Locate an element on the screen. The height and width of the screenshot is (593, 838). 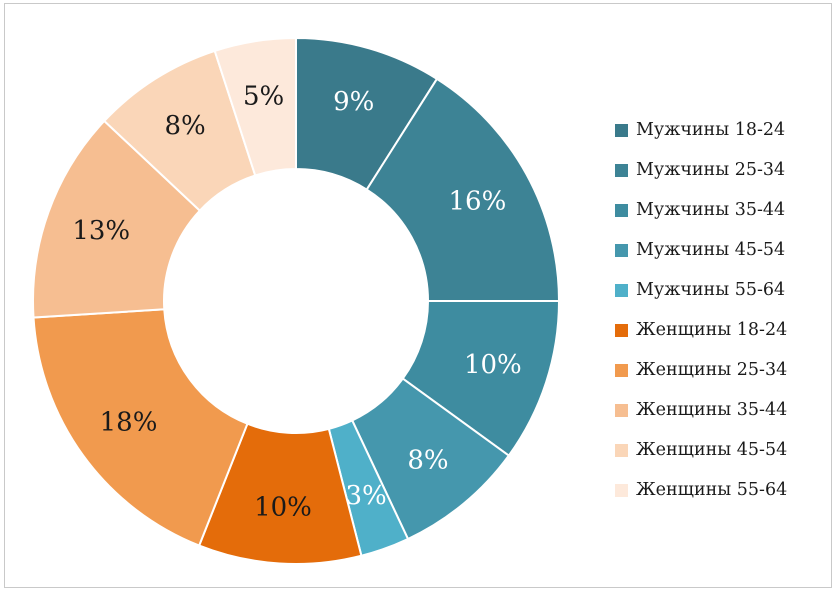
legend-label: Мужчины 25-34 is located at coordinates (711, 170).